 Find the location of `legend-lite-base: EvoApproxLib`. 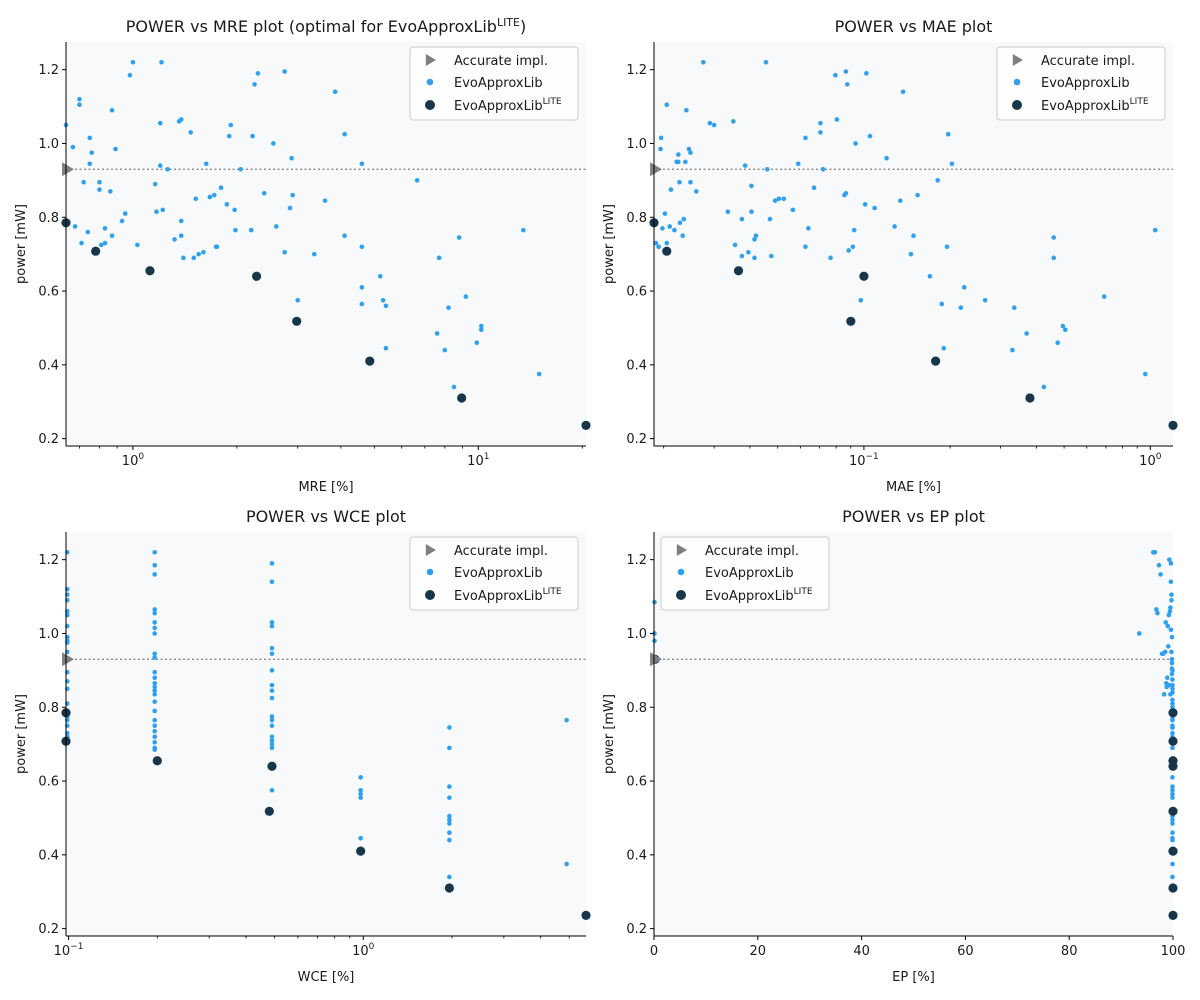

legend-lite-base: EvoApproxLib is located at coordinates (1085, 106).